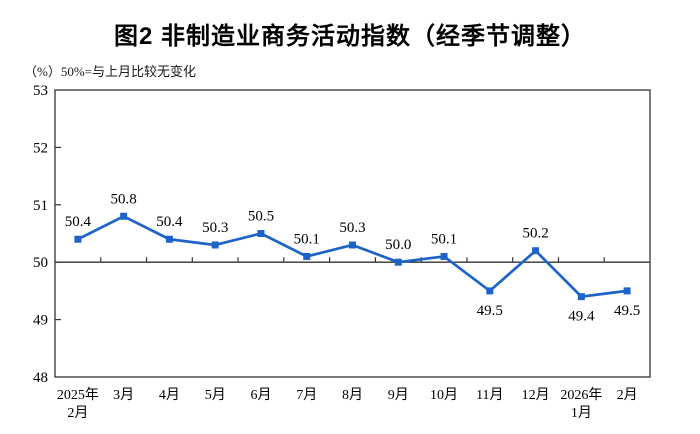 The image size is (700, 434). Describe the element at coordinates (444, 395) in the screenshot. I see `x-axis-category-label: 10月` at that location.